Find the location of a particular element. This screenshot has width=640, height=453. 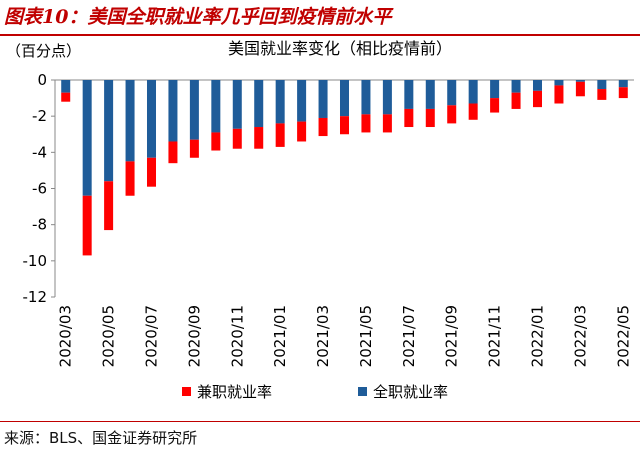

y-tick-label: -4 is located at coordinates (39, 152).